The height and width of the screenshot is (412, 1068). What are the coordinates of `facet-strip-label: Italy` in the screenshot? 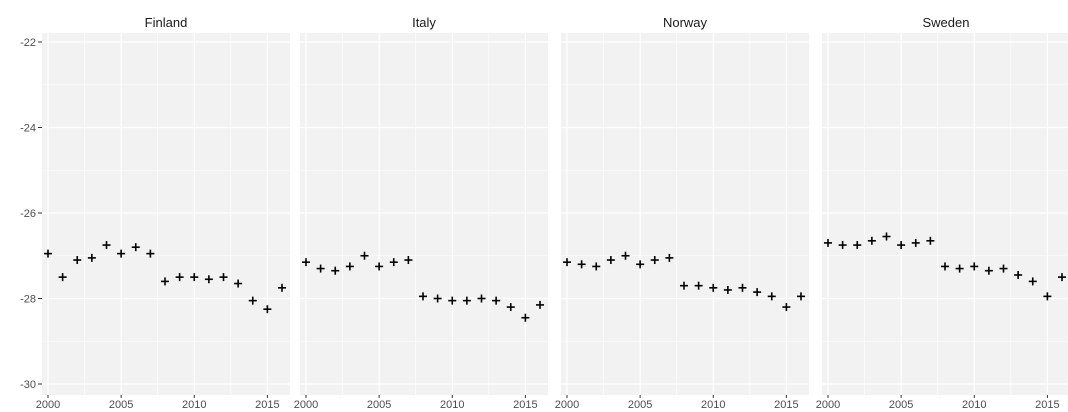 It's located at (424, 22).